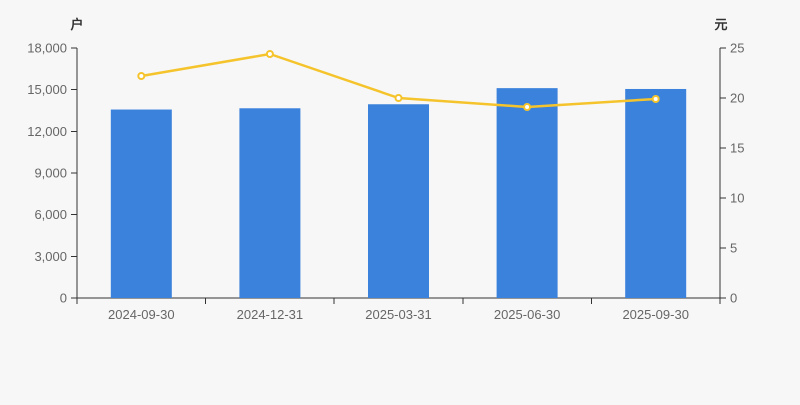 This screenshot has height=405, width=800. What do you see at coordinates (398, 80) in the screenshot?
I see `line-series` at bounding box center [398, 80].